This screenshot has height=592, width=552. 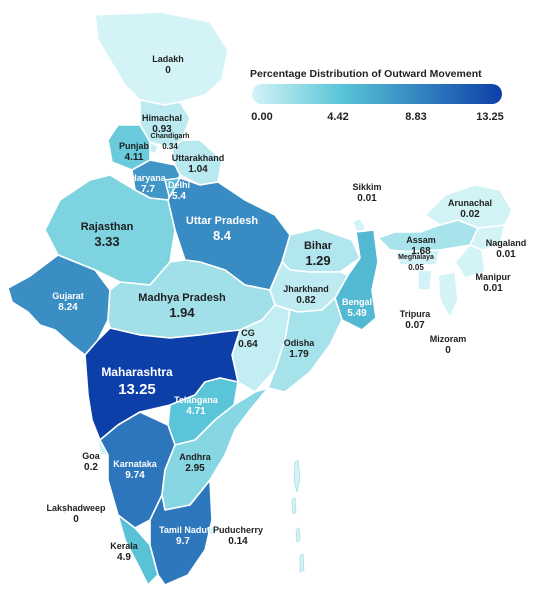 I want to click on label-sikkim: Sikkim 0.01, so click(x=367, y=193).